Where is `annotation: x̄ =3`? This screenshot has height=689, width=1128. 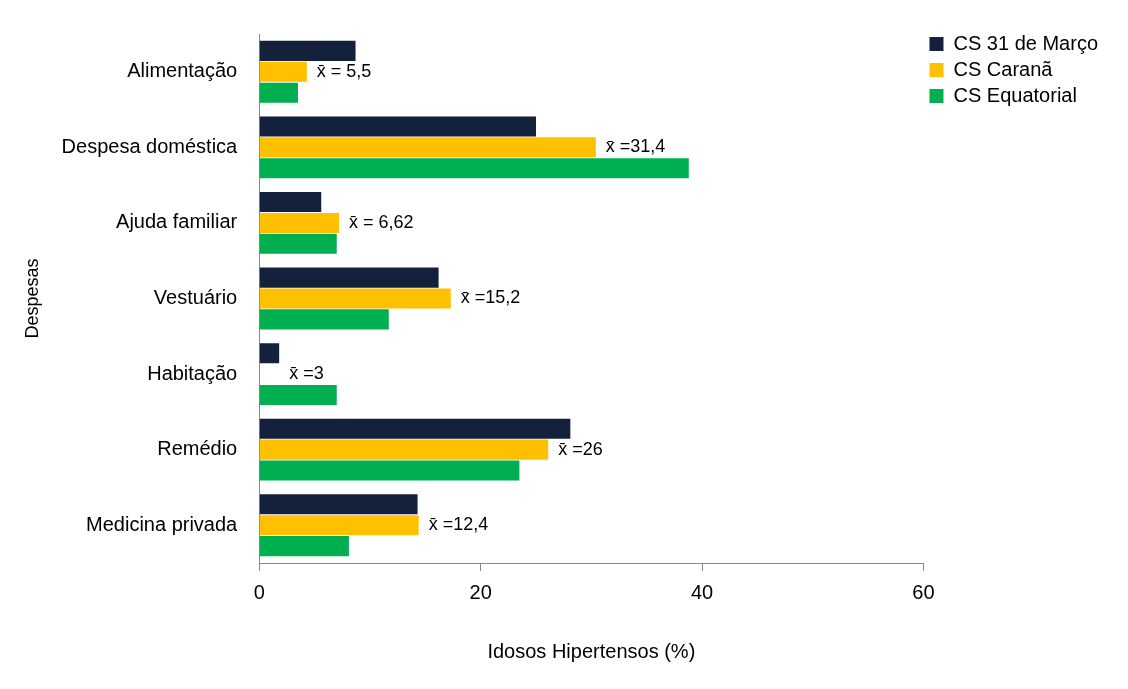 annotation: x̄ =3 is located at coordinates (306, 373).